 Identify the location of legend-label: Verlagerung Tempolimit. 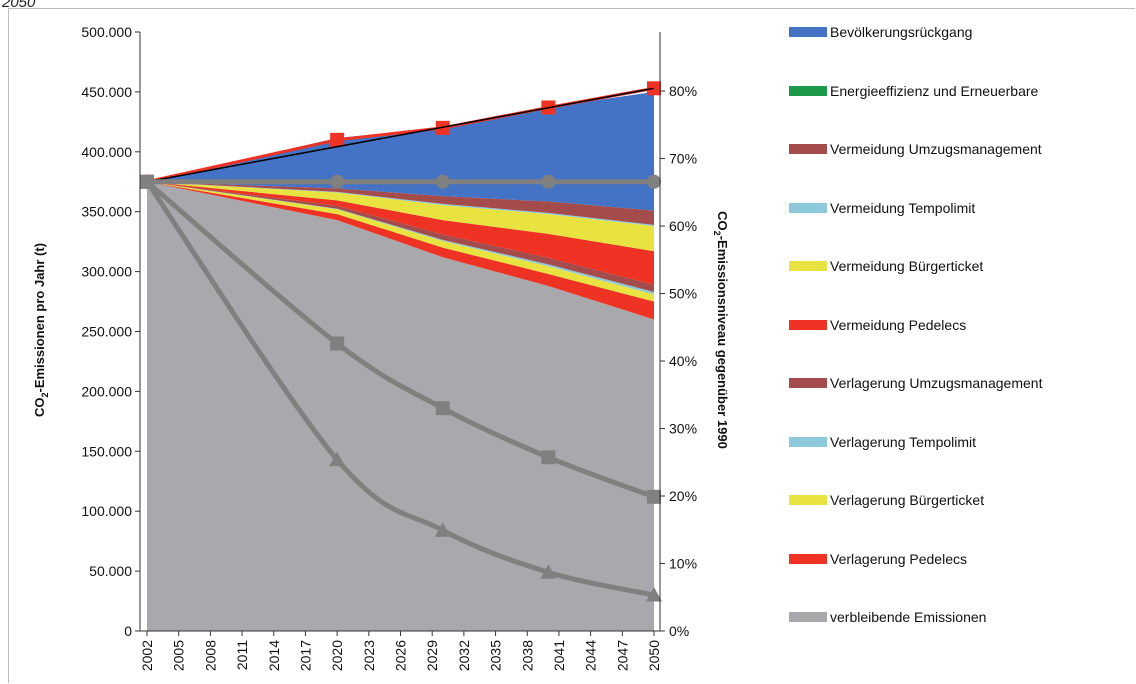
(903, 441).